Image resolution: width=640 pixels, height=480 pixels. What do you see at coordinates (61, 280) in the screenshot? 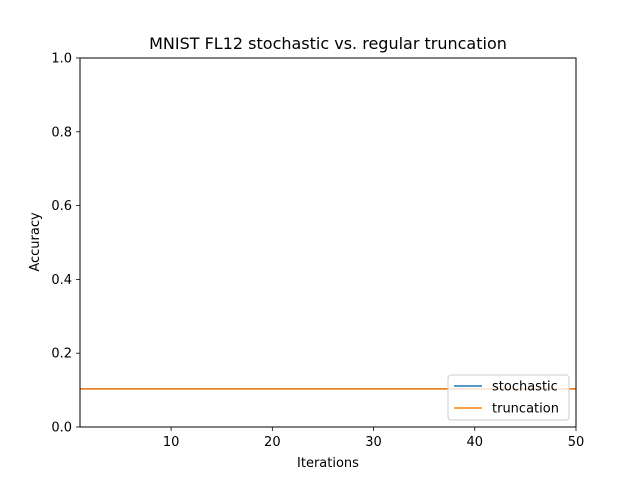
I see `y-tick-label: 0.4` at bounding box center [61, 280].